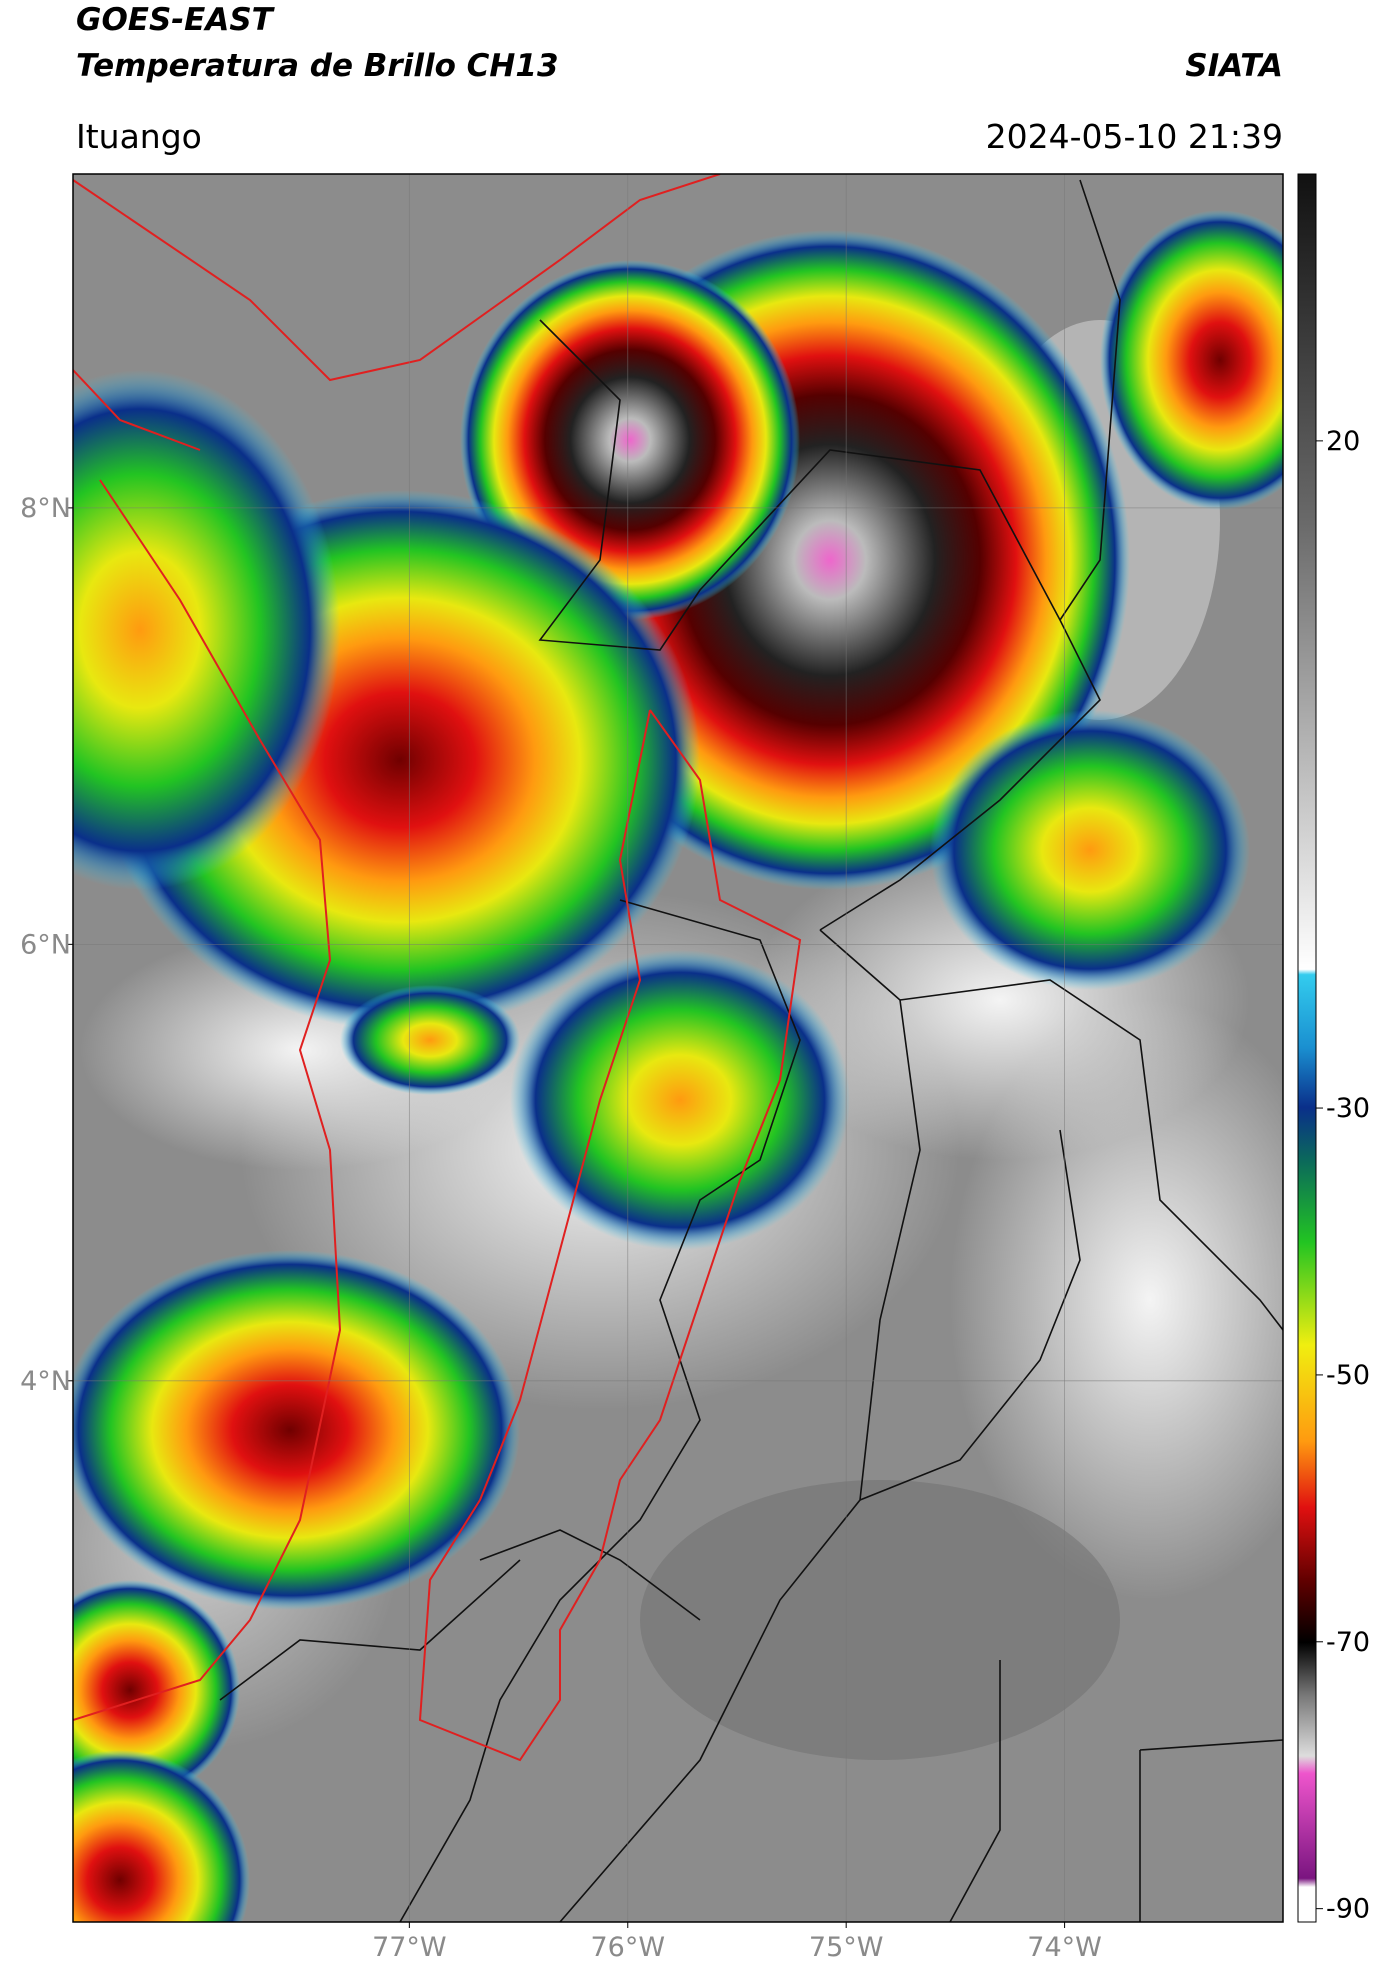 The height and width of the screenshot is (1981, 1384). Describe the element at coordinates (1234, 66) in the screenshot. I see `source: SIATA` at that location.